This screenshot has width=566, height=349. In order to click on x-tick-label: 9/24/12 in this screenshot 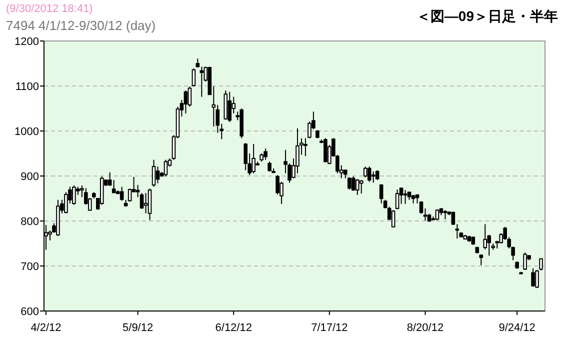, I will do `click(517, 328)`.